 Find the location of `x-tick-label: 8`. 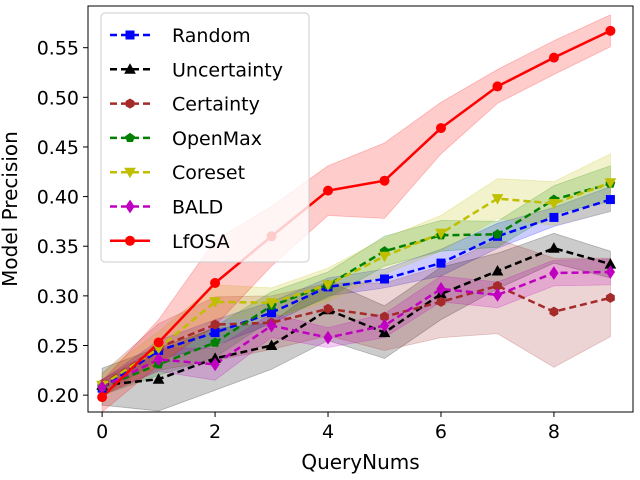

x-tick-label: 8 is located at coordinates (554, 432).